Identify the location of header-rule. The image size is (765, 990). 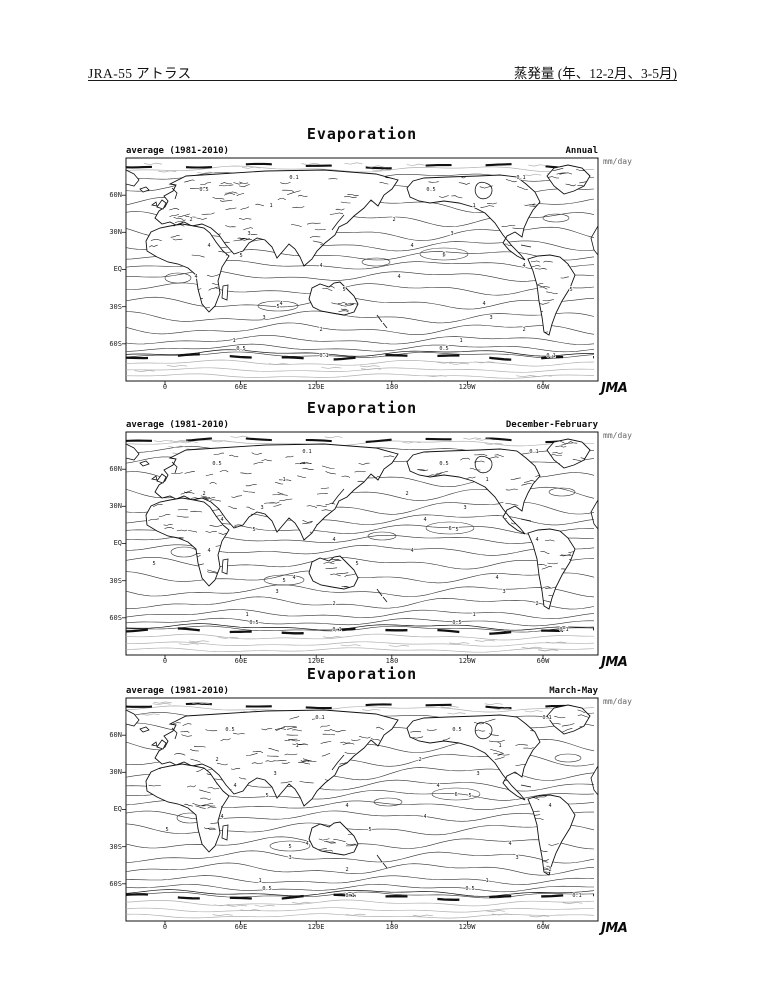
(382, 80).